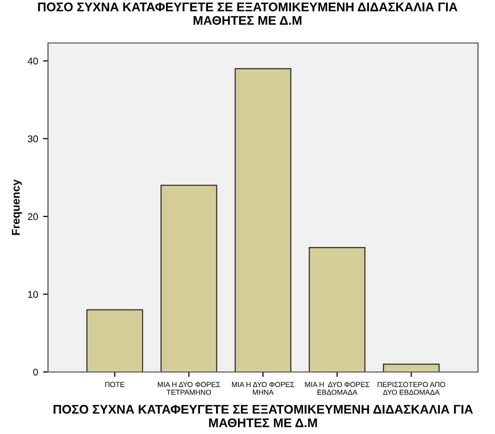 This screenshot has width=495, height=434. Describe the element at coordinates (33, 61) in the screenshot. I see `y-tick-label: 40` at that location.